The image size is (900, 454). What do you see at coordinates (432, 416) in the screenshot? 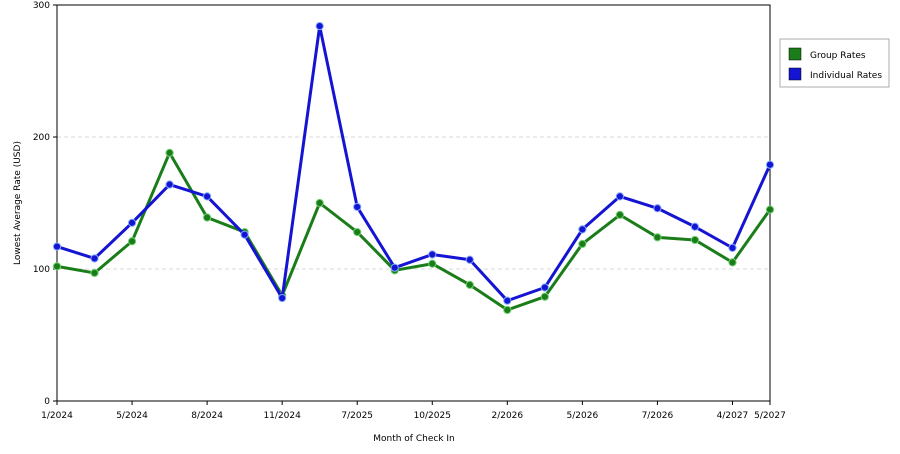
I see `x-tick-label: 10/2025` at bounding box center [432, 416].